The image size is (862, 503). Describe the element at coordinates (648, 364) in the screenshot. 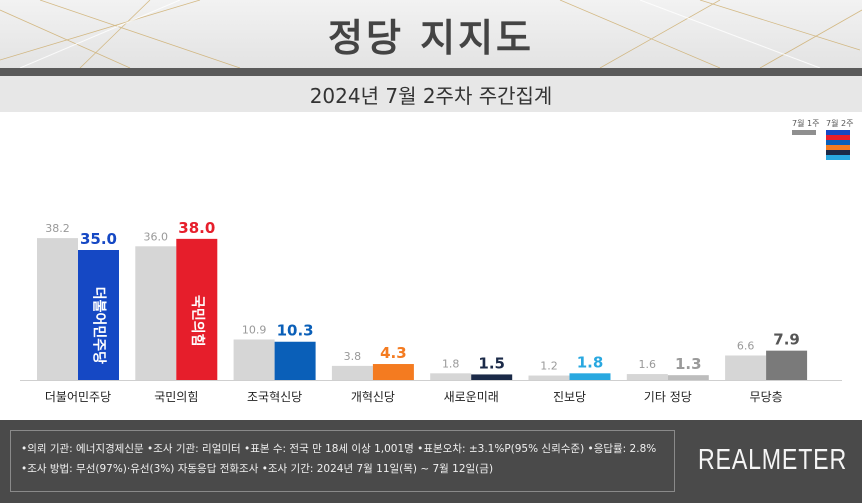

I see `value-label-prev-6: 1.6` at that location.